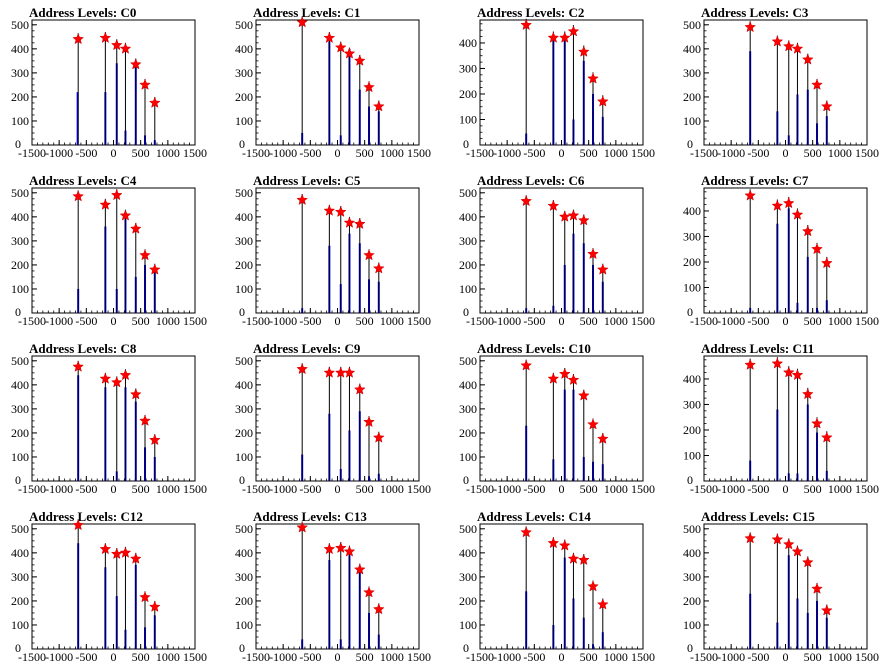  I want to click on histogram-bar, so click(77, 118).